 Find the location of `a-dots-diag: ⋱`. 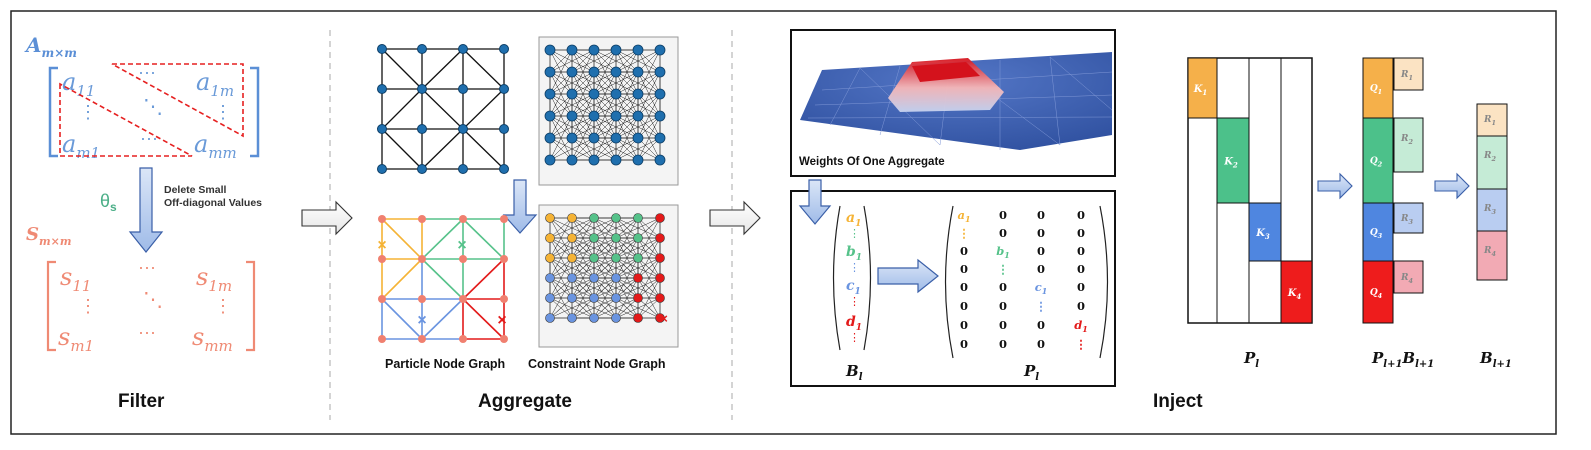

a-dots-diag: ⋱ is located at coordinates (153, 107).